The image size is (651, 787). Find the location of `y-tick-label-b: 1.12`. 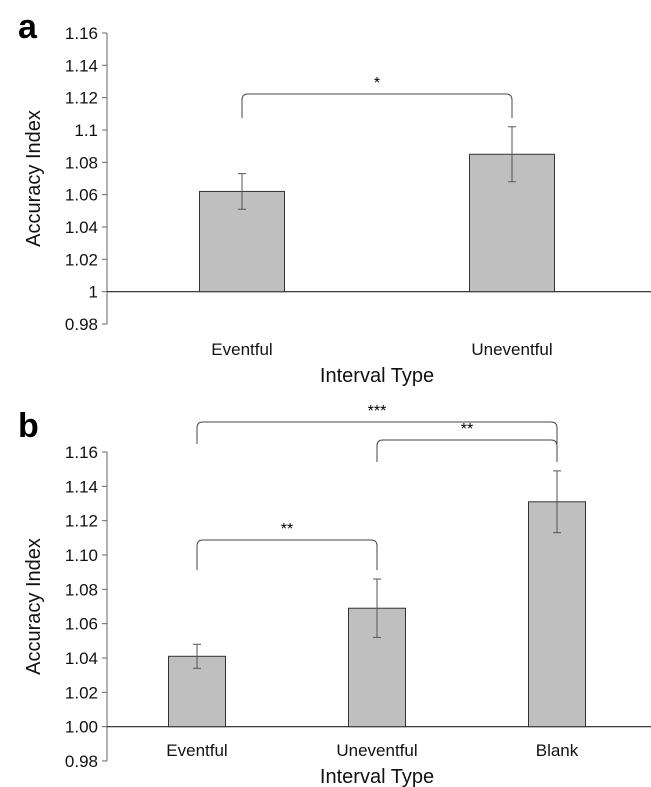

y-tick-label-b: 1.12 is located at coordinates (81, 521).